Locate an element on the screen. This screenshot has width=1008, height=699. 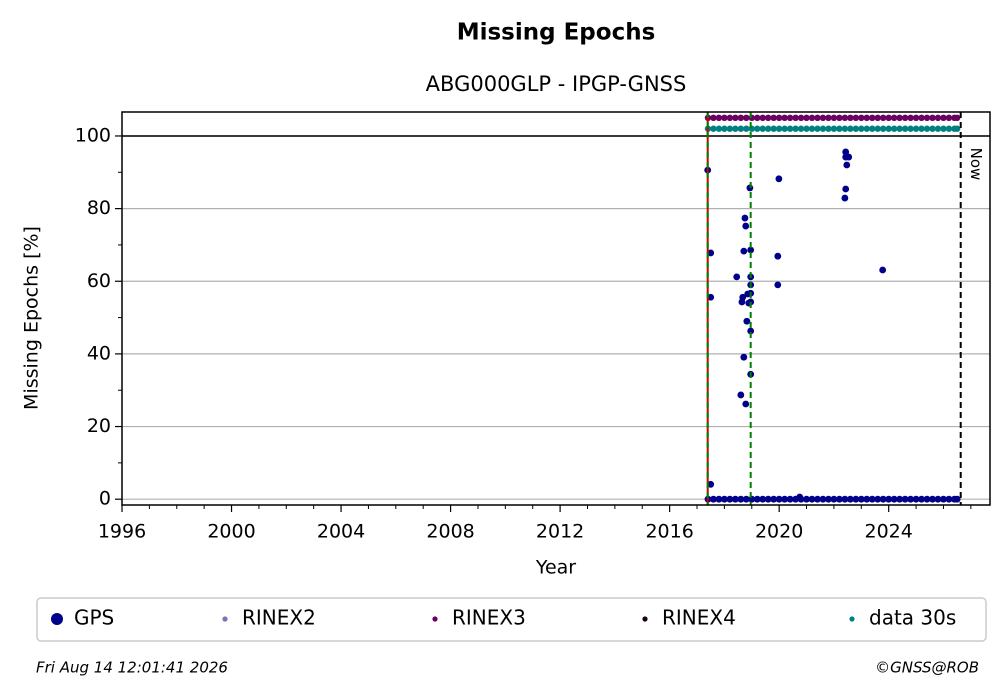
x-tick-label: 2024 is located at coordinates (889, 532).